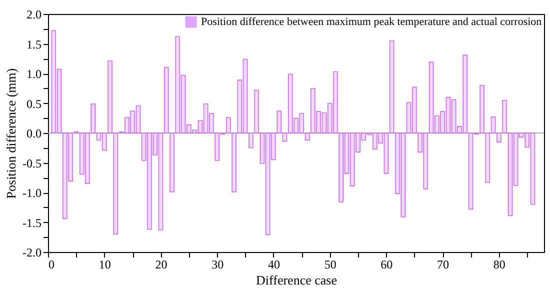 Image resolution: width=550 pixels, height=292 pixels. What do you see at coordinates (11, 133) in the screenshot?
I see `y-axis-title: Position difference (mm)` at bounding box center [11, 133].